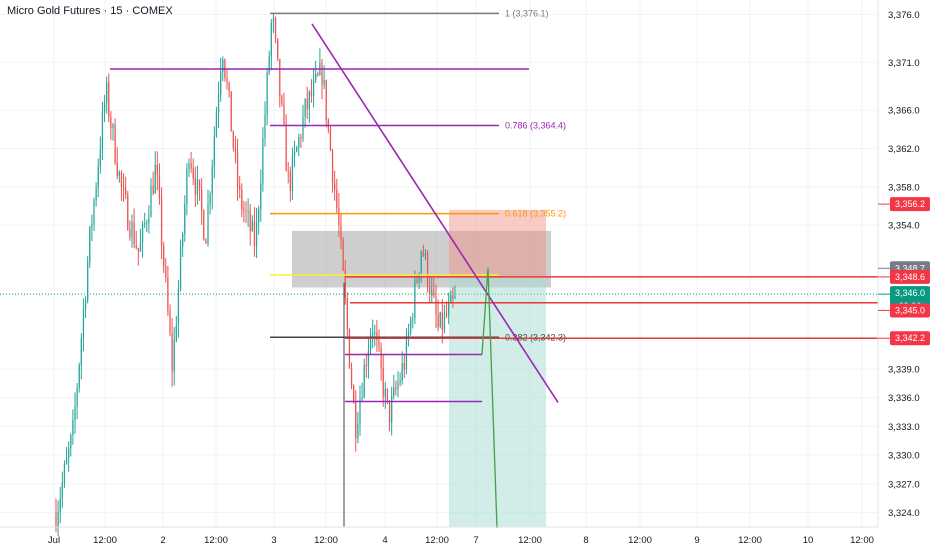  What do you see at coordinates (910, 204) in the screenshot?
I see `price-badge-label: 3,356.2` at bounding box center [910, 204].